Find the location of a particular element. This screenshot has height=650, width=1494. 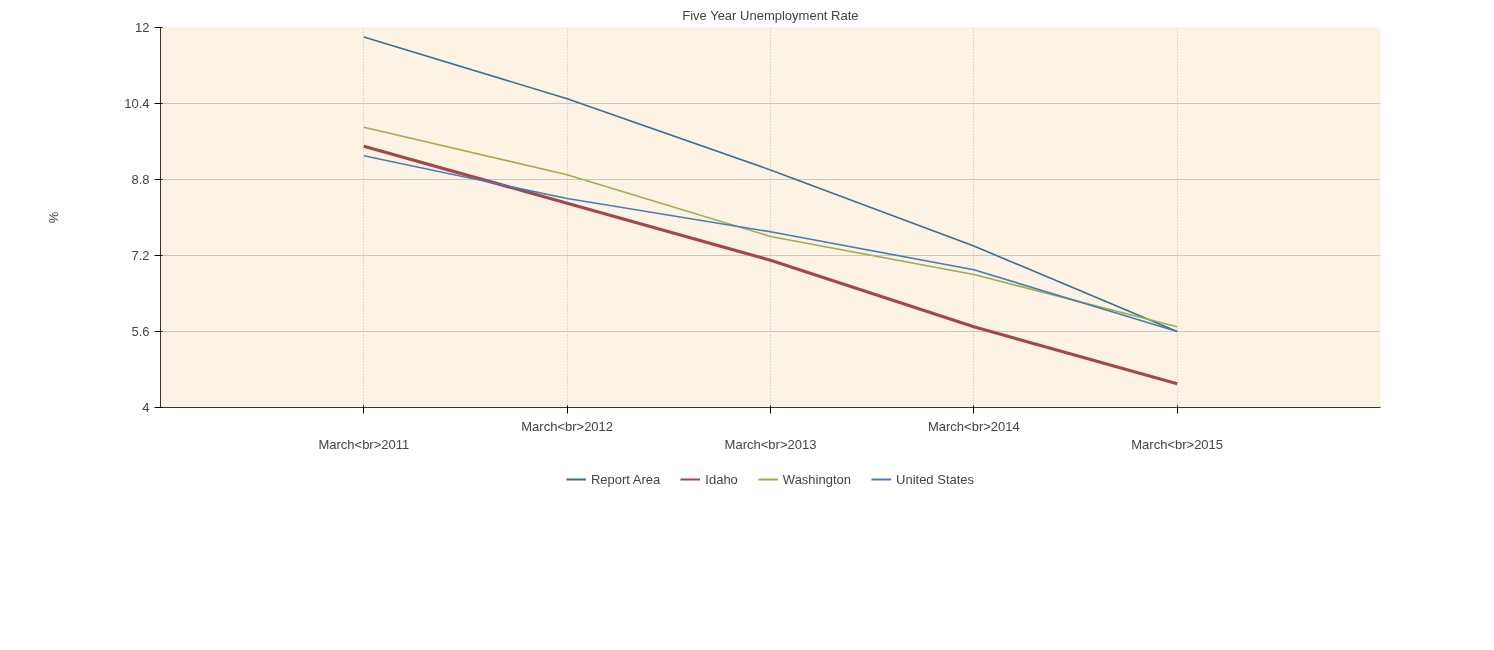

y-tick-label: 4 is located at coordinates (146, 407).